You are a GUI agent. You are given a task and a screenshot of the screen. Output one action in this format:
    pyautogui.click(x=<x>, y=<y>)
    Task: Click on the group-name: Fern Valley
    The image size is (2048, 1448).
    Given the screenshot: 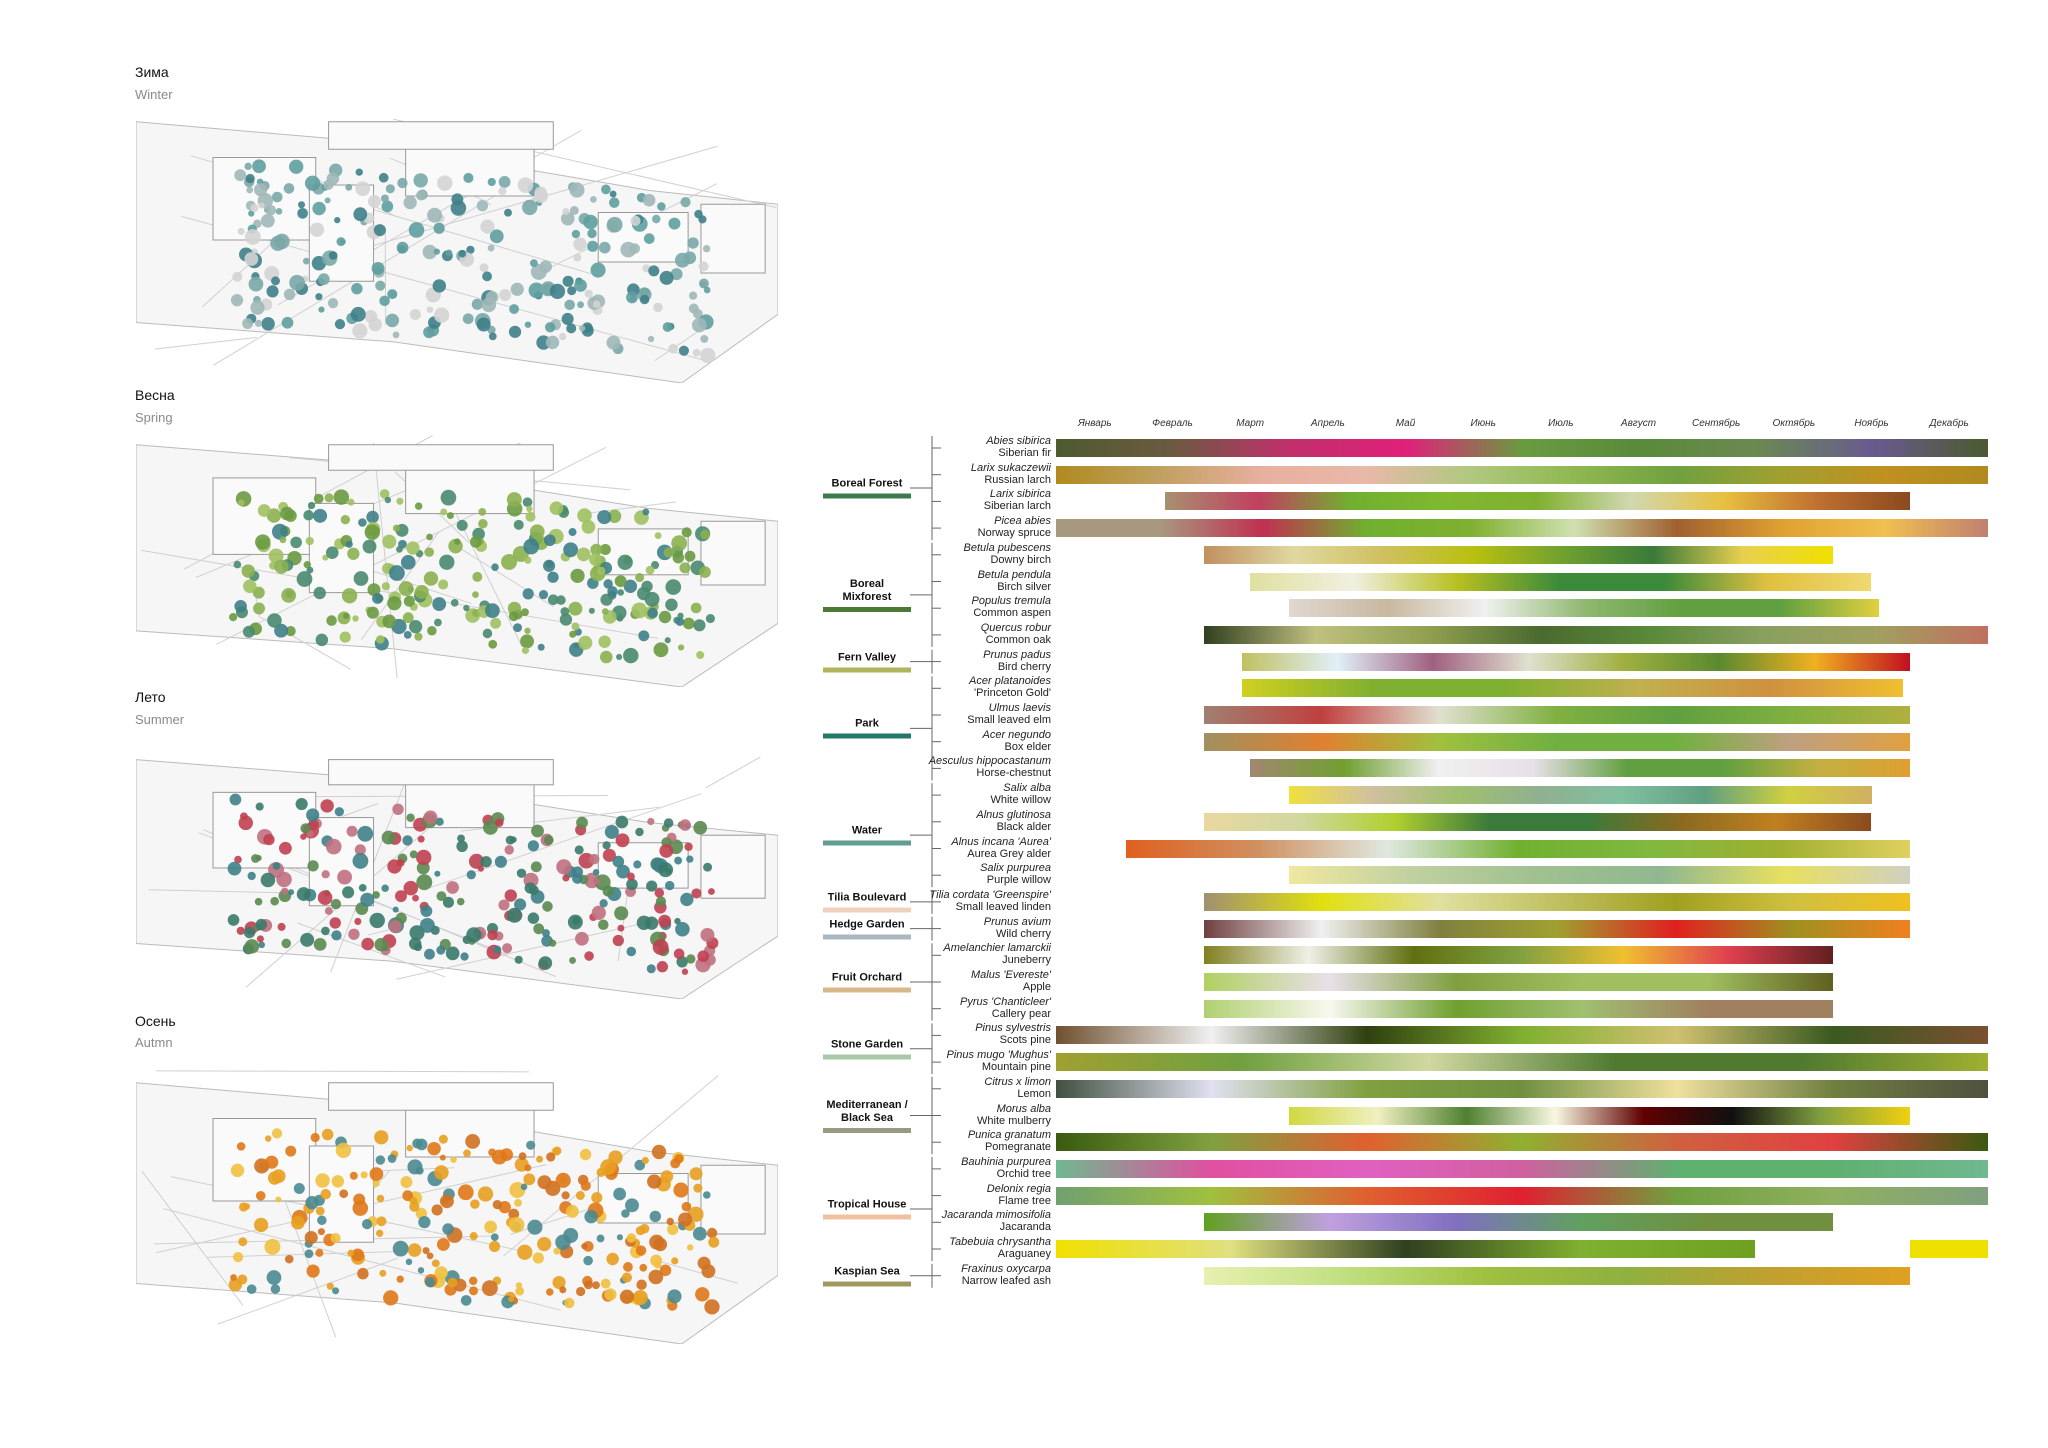 What is the action you would take?
    pyautogui.click(x=867, y=657)
    